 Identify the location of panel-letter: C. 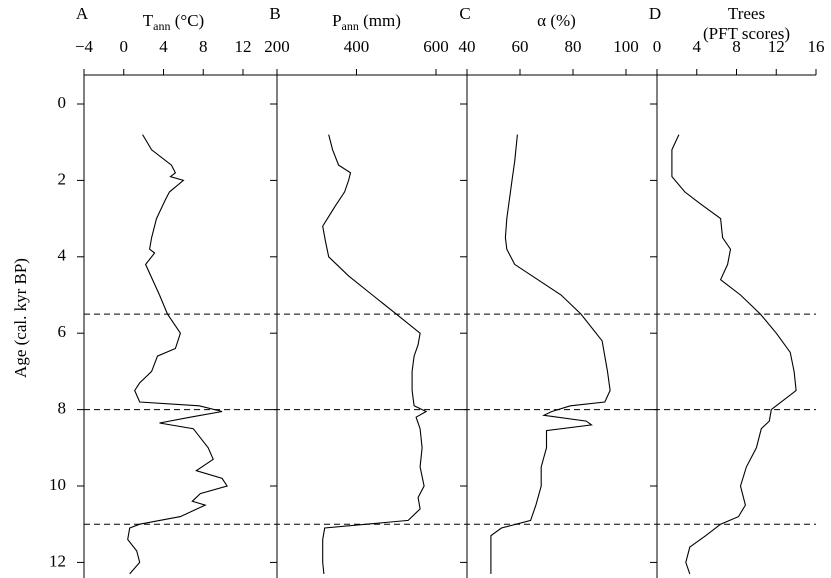
(464, 13).